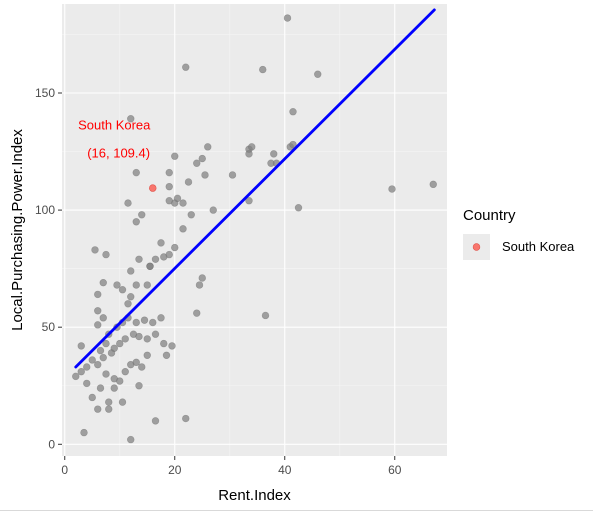  Describe the element at coordinates (476, 247) in the screenshot. I see `legend-key-dot` at that location.